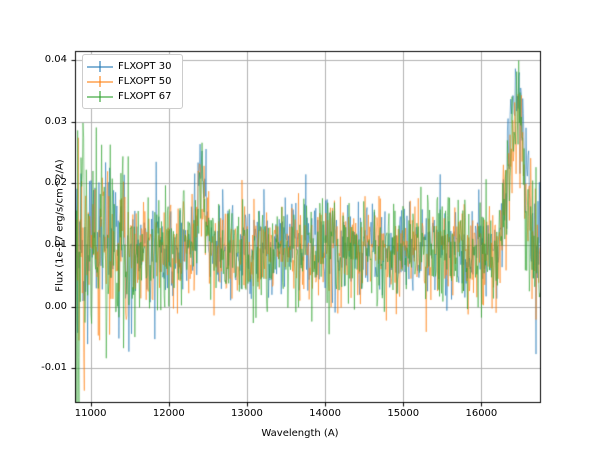 The image size is (600, 450). Describe the element at coordinates (145, 81) in the screenshot. I see `legend-label-1: FLXOPT 50` at that location.